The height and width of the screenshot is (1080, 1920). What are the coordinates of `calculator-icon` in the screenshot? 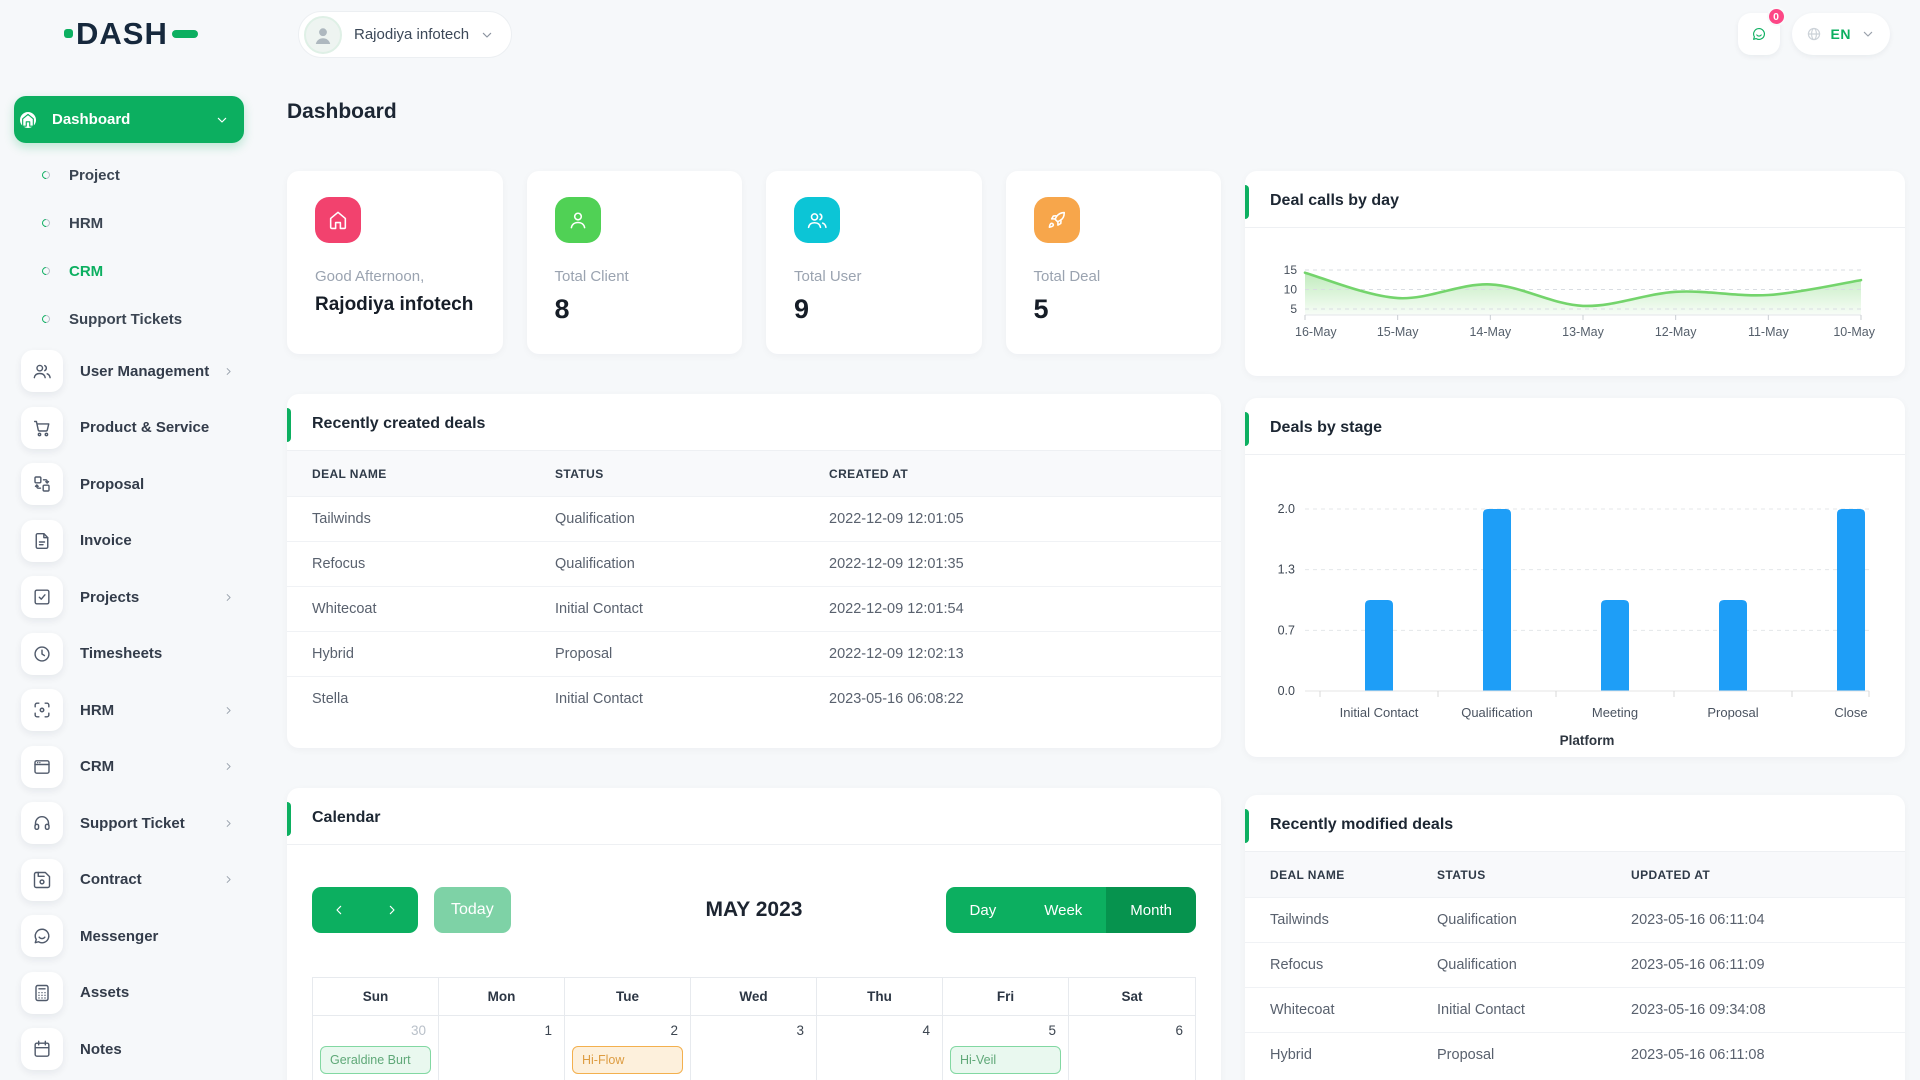 It's located at (42, 992).